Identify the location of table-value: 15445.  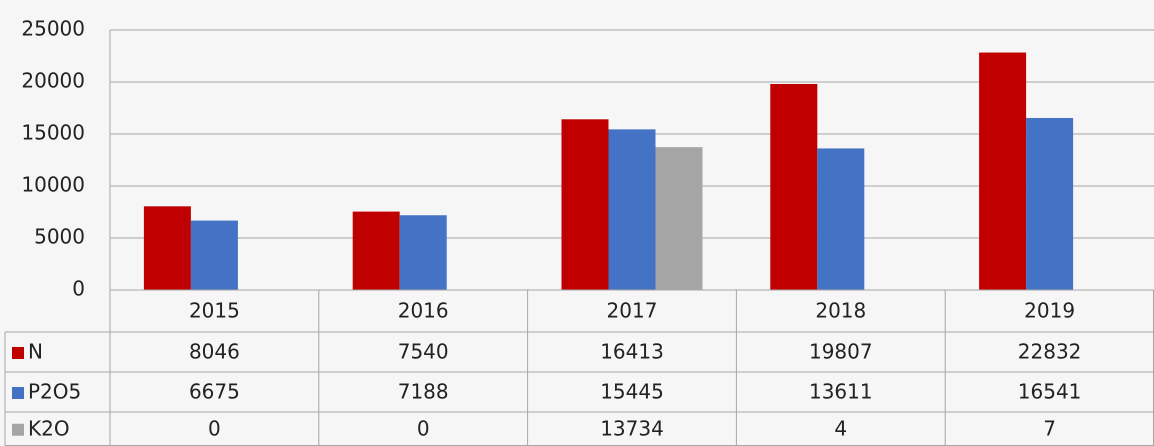
(632, 392).